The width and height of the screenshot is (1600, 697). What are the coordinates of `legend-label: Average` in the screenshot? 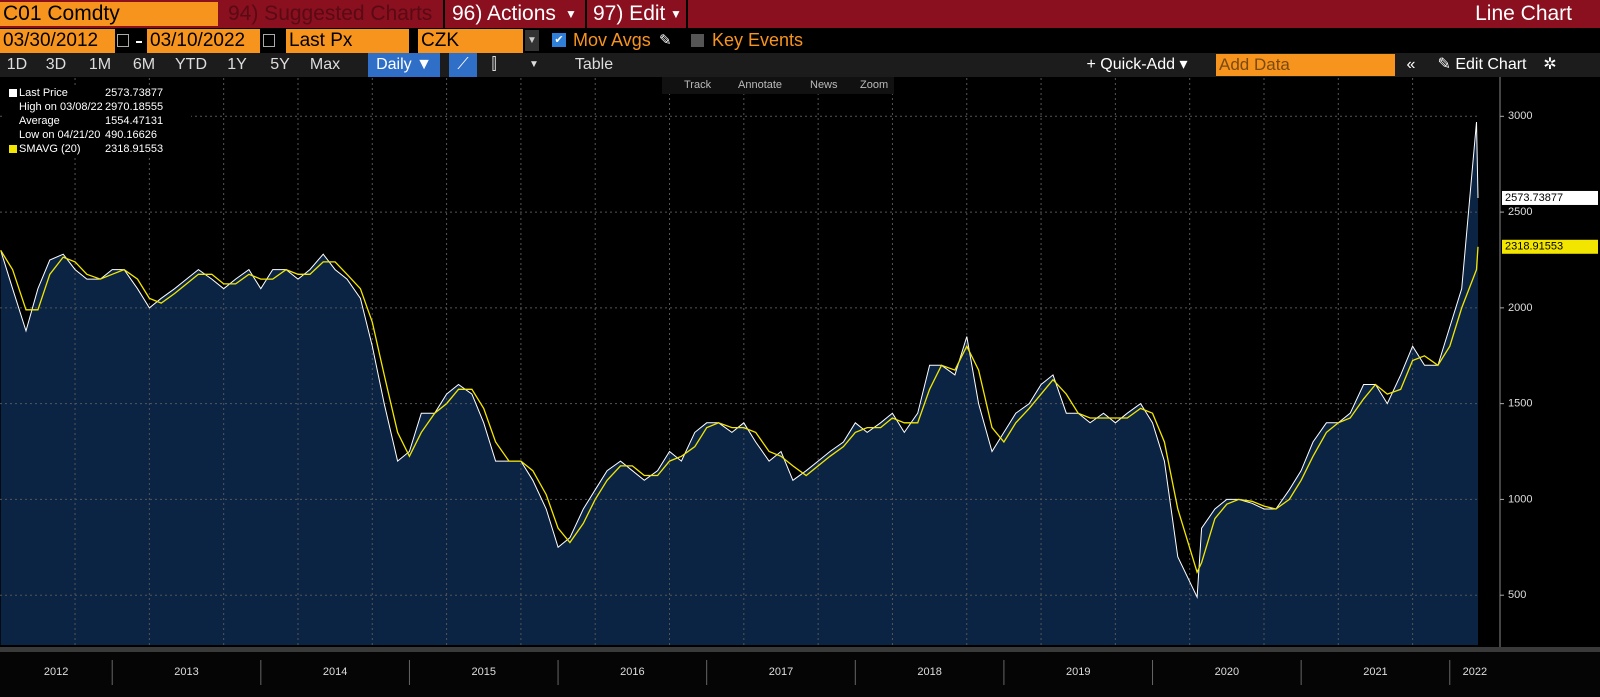 It's located at (39, 121).